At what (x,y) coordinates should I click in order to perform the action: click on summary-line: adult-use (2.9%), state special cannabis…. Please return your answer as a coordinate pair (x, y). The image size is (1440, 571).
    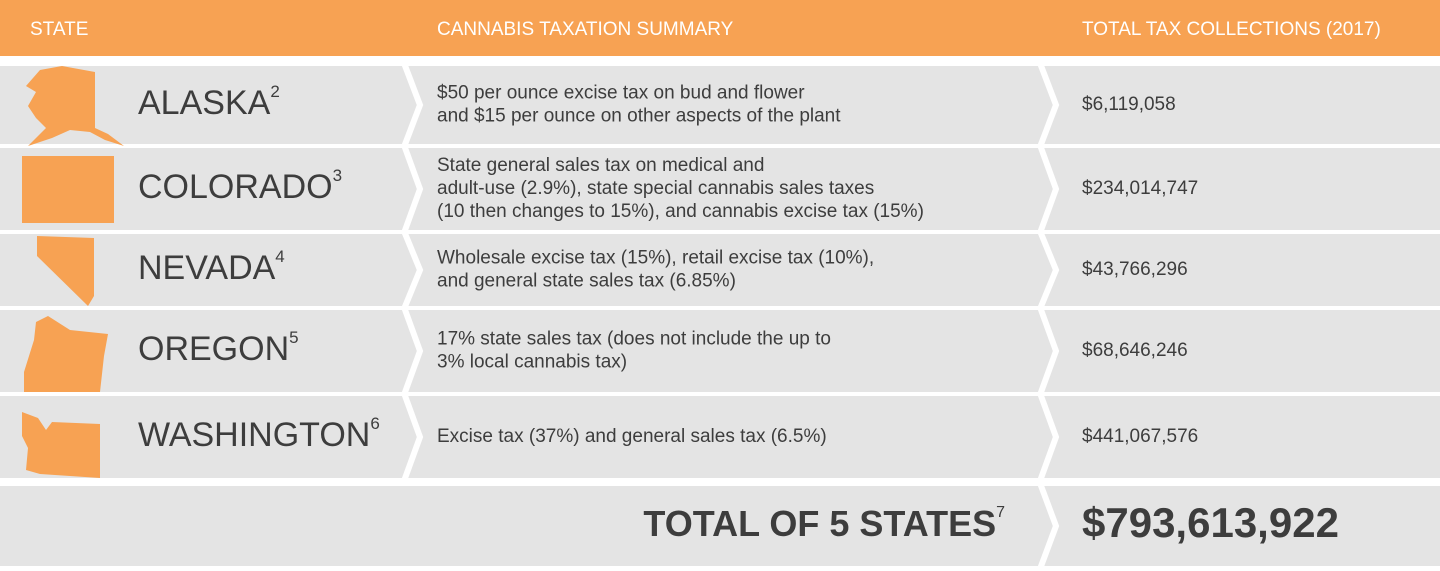
    Looking at the image, I should click on (655, 188).